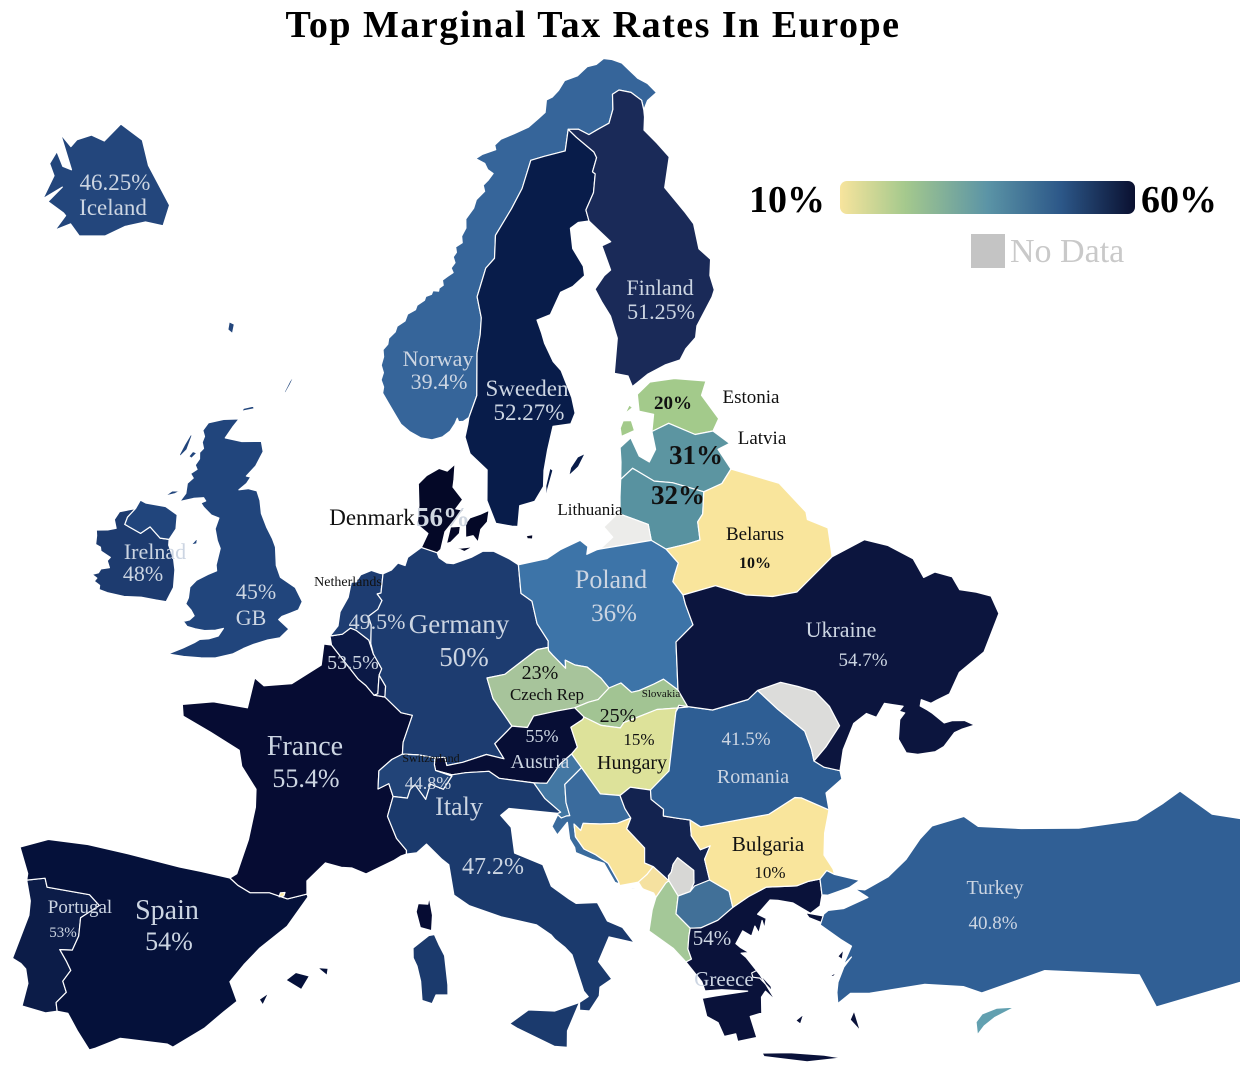 This screenshot has height=1068, width=1240. What do you see at coordinates (994, 888) in the screenshot?
I see `svg-text: Turkey` at bounding box center [994, 888].